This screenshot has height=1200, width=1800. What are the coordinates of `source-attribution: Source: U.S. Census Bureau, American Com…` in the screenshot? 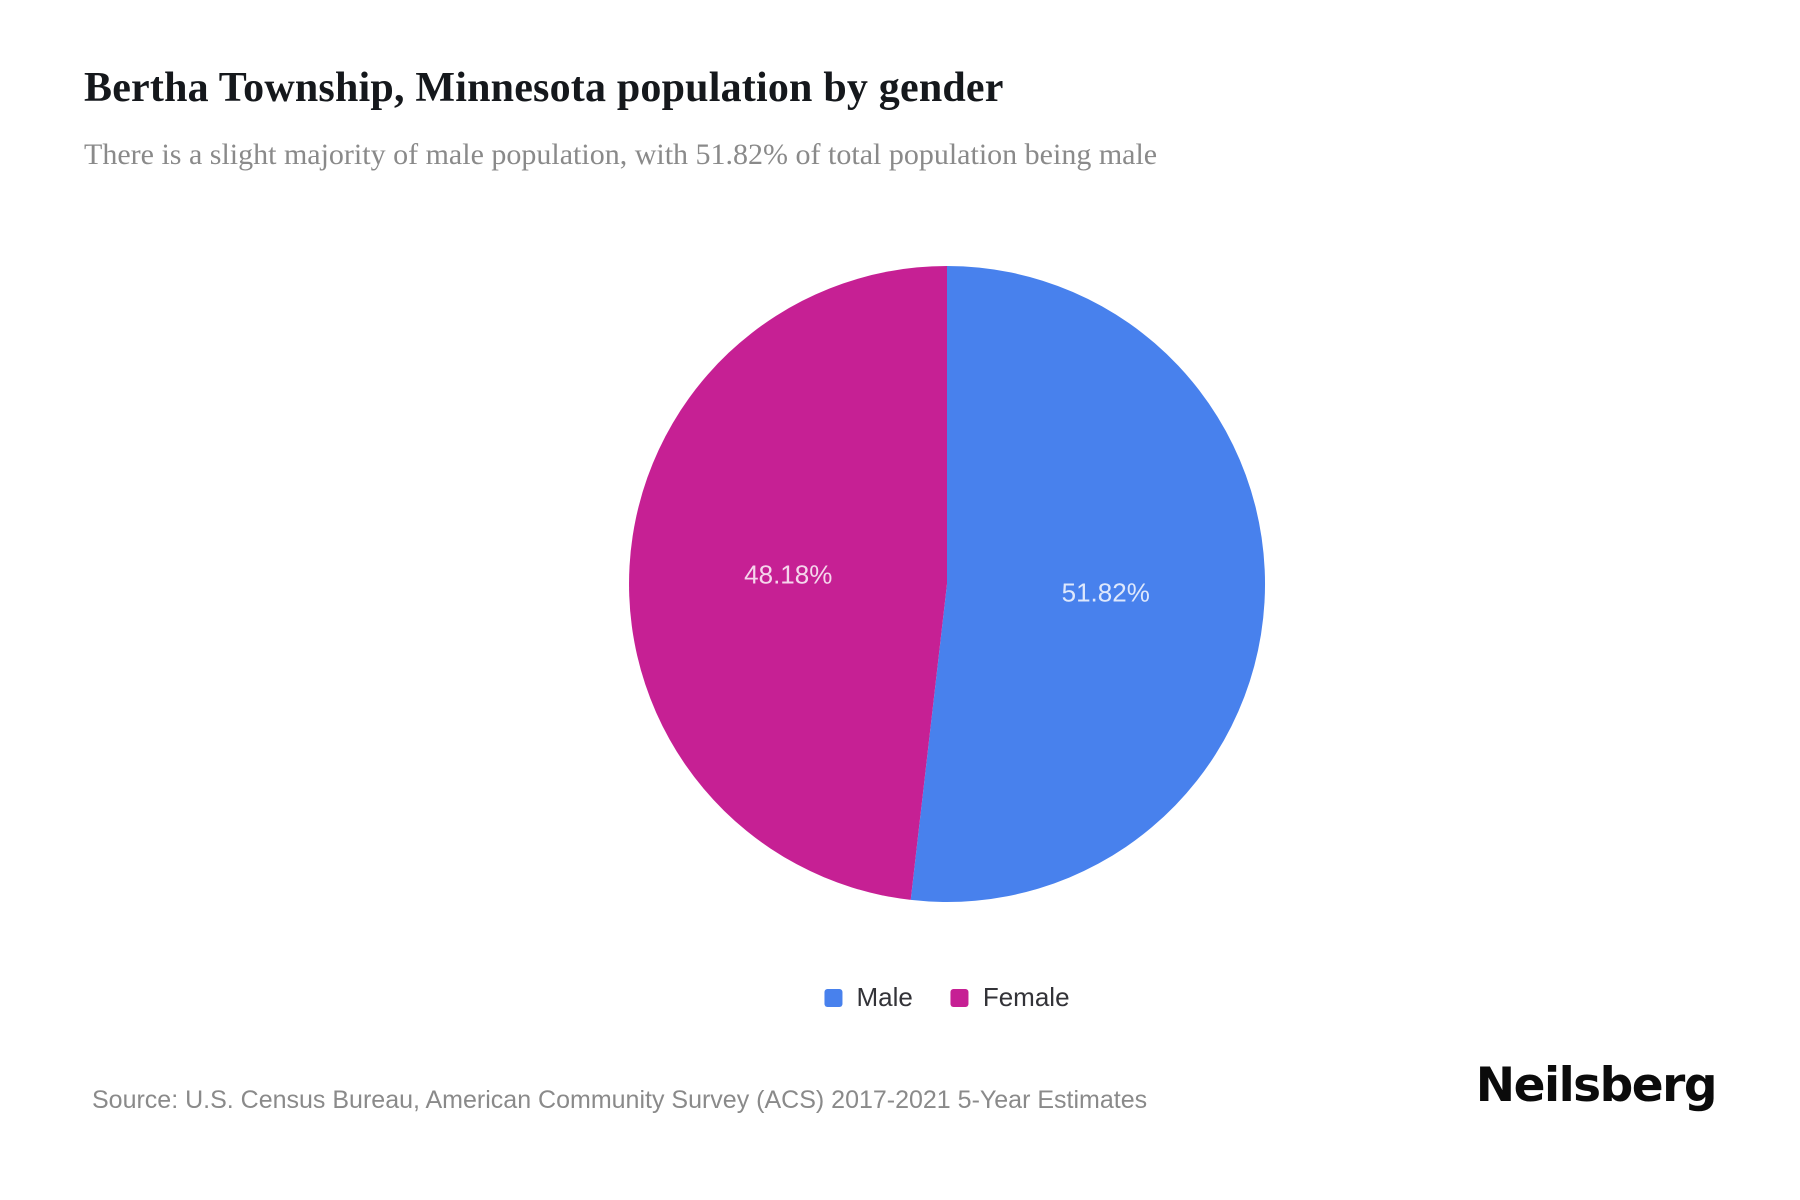 It's located at (620, 1100).